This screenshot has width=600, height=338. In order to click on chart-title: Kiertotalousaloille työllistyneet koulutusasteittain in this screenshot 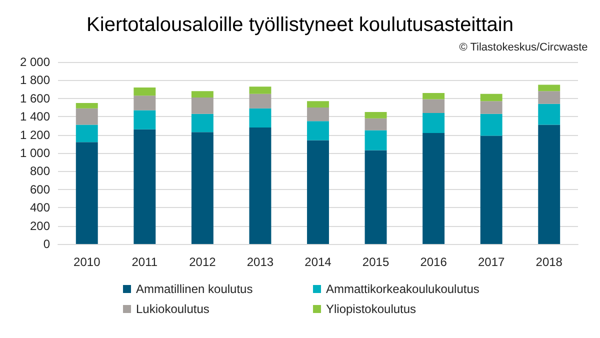, I will do `click(300, 25)`.